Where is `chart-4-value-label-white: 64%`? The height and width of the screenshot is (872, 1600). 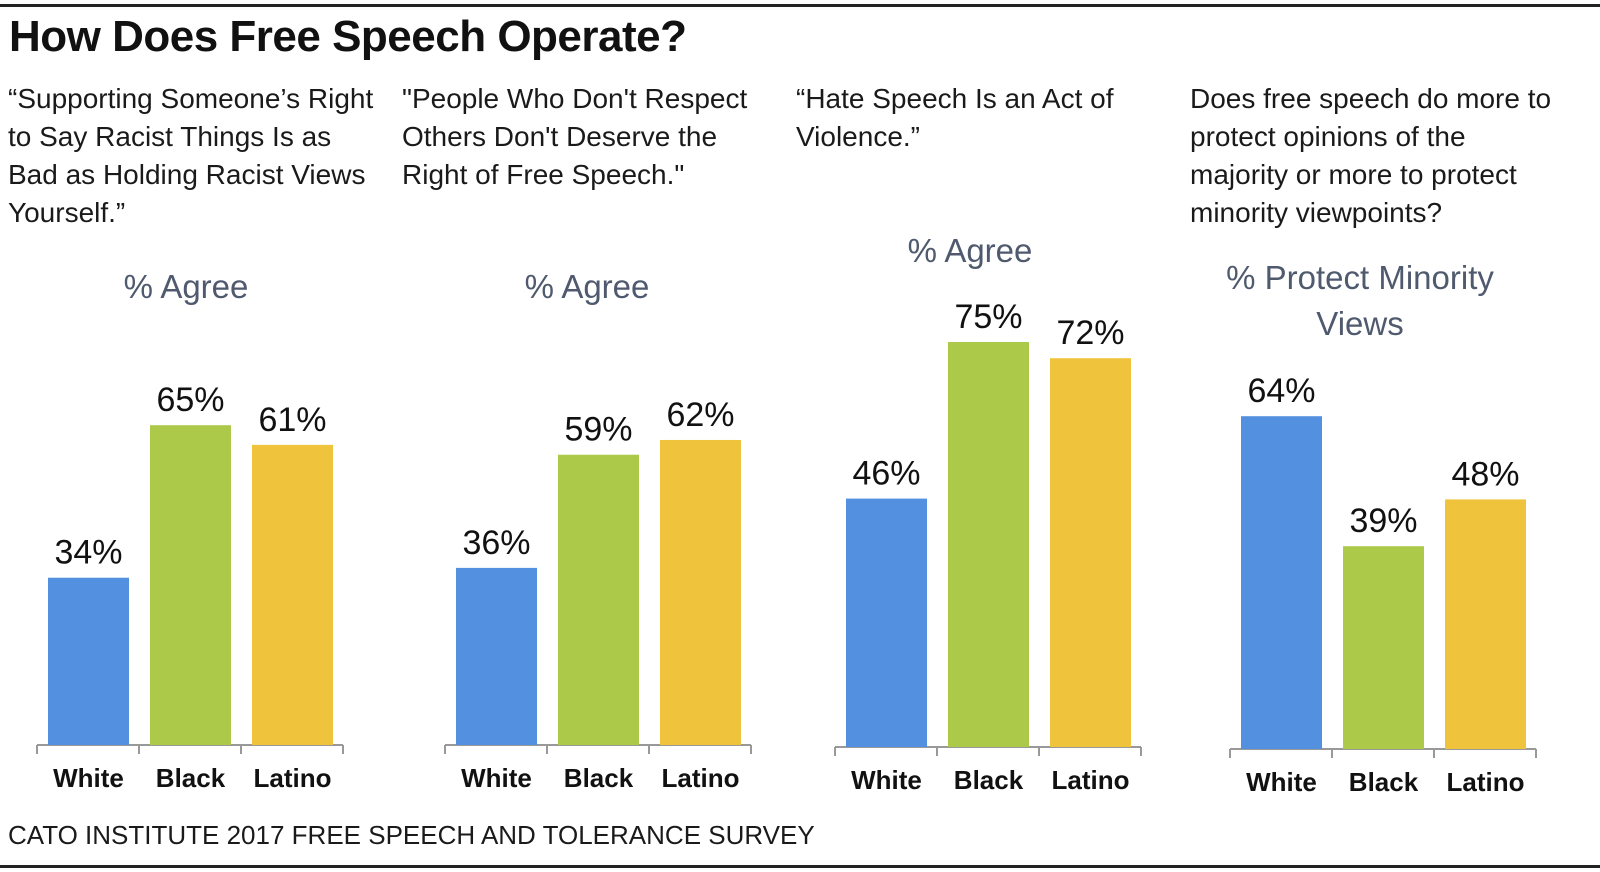 chart-4-value-label-white: 64% is located at coordinates (1281, 391).